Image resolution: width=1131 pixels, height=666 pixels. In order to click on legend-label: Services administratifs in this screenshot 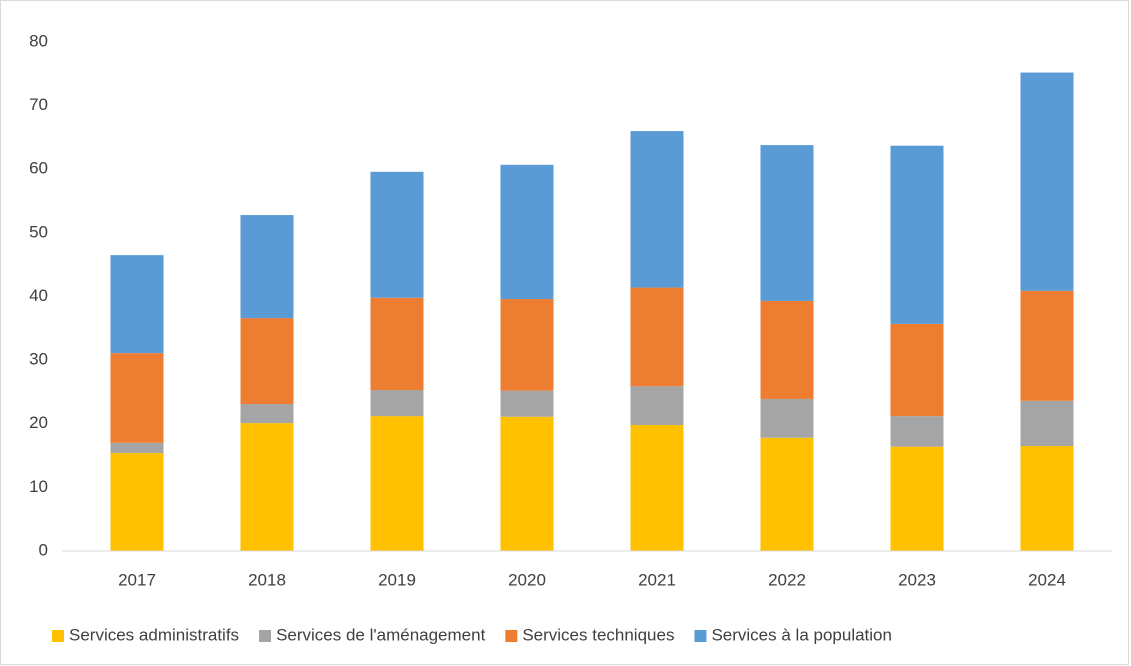, I will do `click(154, 634)`.